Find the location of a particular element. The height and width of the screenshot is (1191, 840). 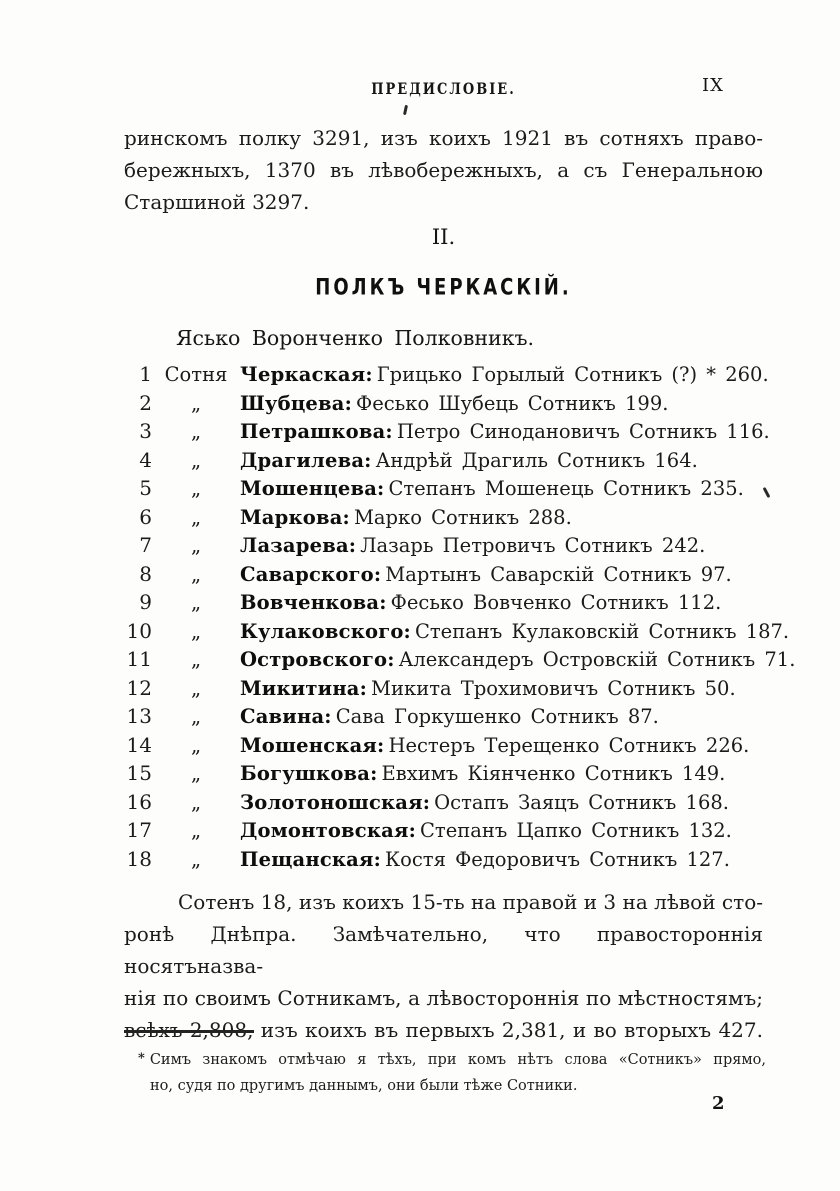

paragraph-line: Старшиной 3297. is located at coordinates (217, 202).